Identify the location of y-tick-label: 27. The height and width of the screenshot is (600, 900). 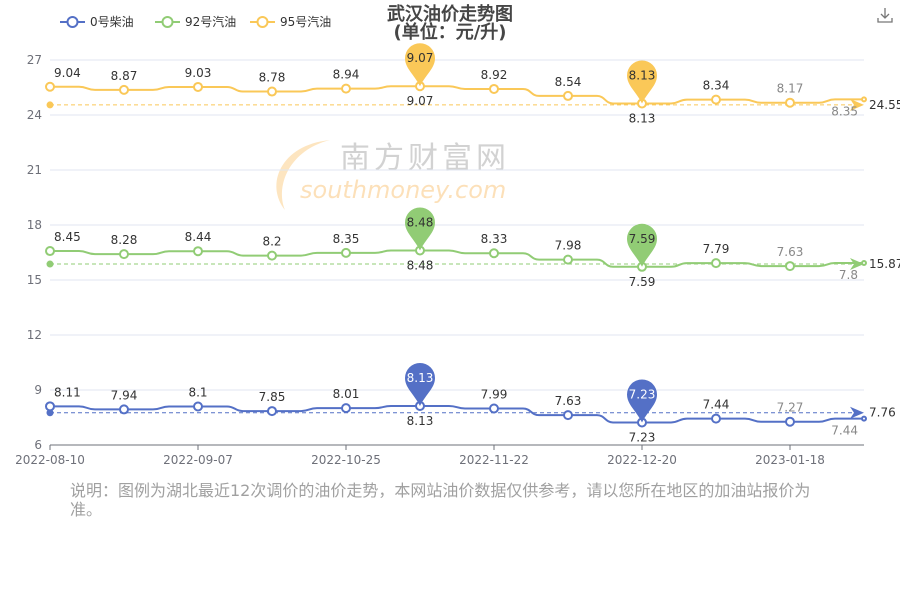
(34, 60).